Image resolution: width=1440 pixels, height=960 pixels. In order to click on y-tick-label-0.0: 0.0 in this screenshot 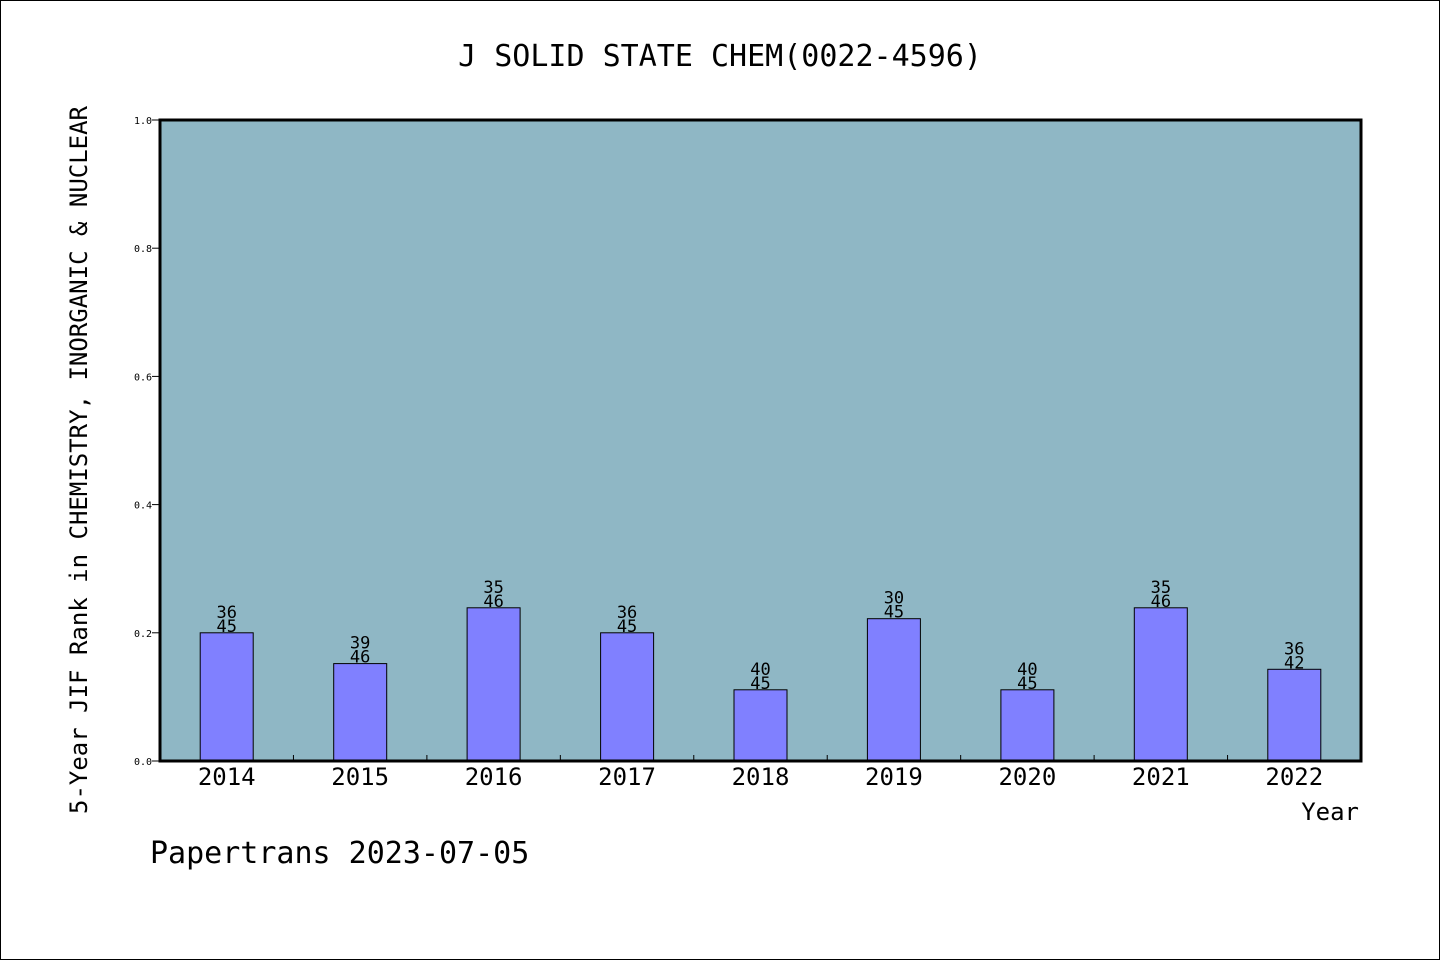, I will do `click(143, 762)`.